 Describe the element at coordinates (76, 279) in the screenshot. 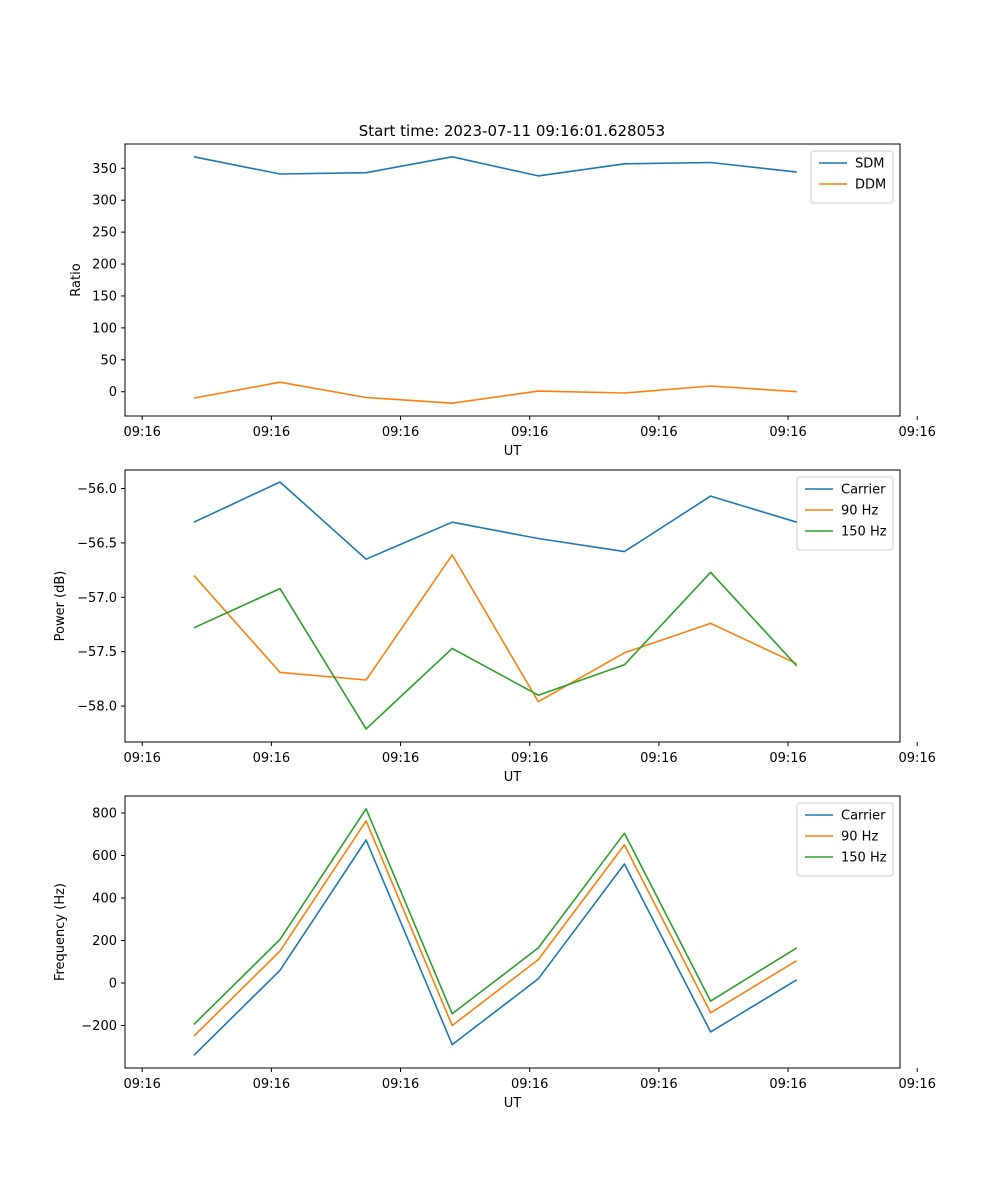

I see `y-axis-label: Ratio` at that location.